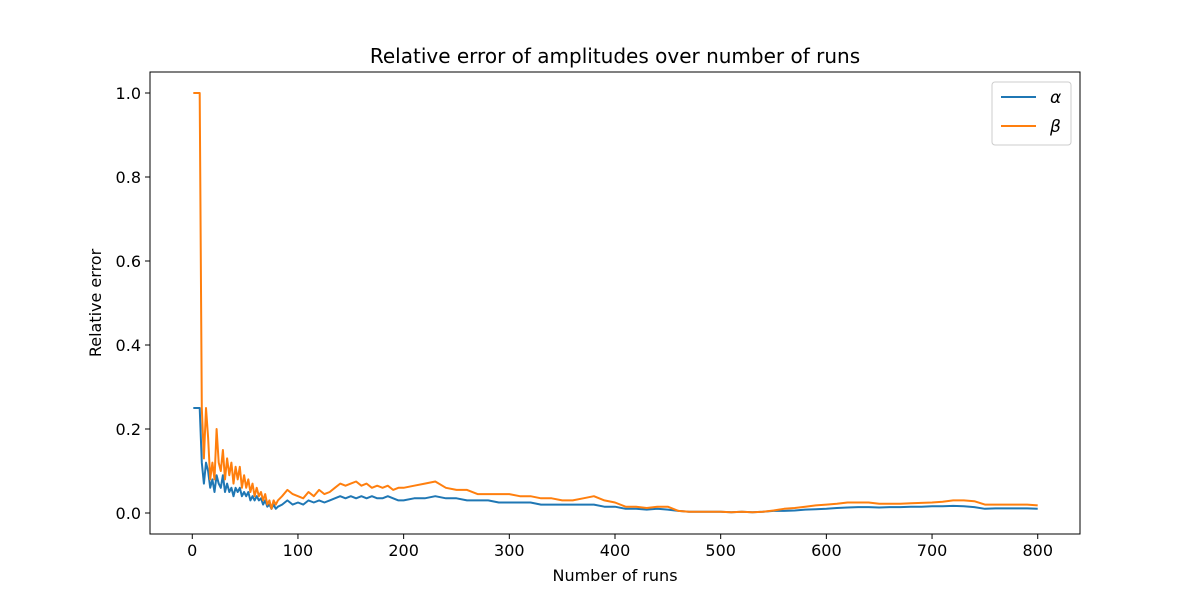 This screenshot has width=1200, height=600. I want to click on y-tick-label: 0.0, so click(128, 513).